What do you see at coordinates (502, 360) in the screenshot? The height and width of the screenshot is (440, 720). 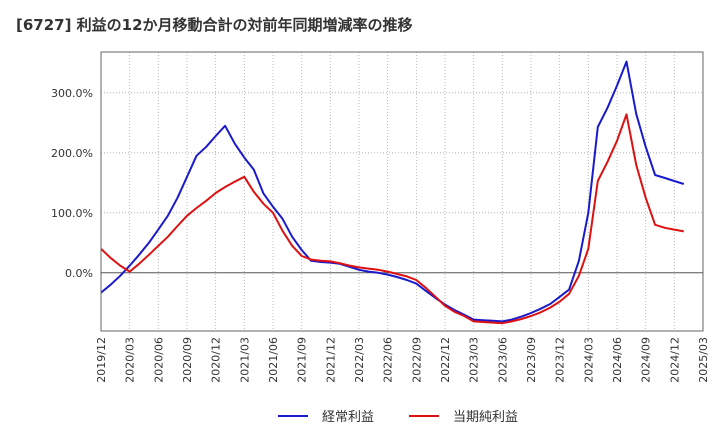 I see `x-tick-label: 2023/06` at bounding box center [502, 360].